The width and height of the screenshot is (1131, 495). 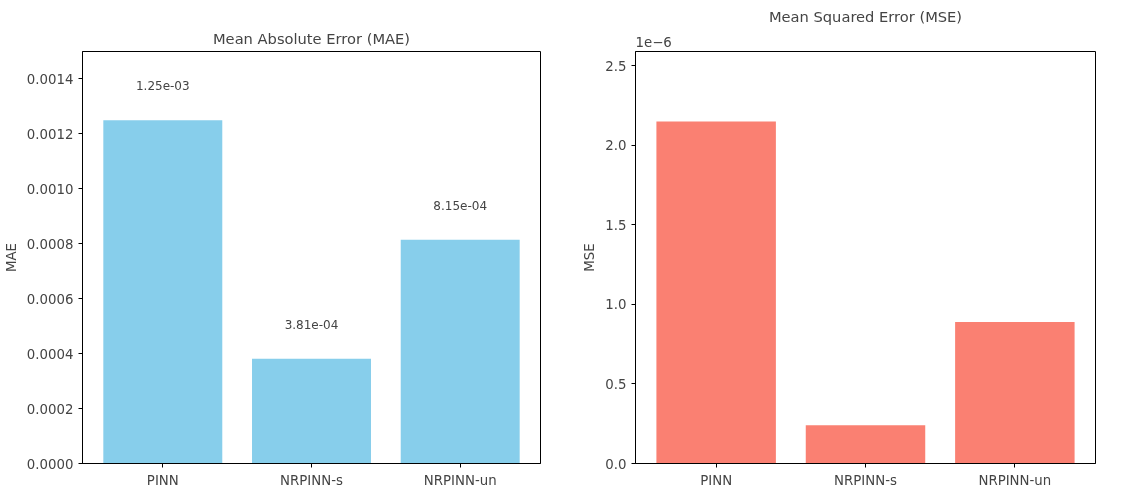 I want to click on data-label: 3.81e-04, so click(x=311, y=324).